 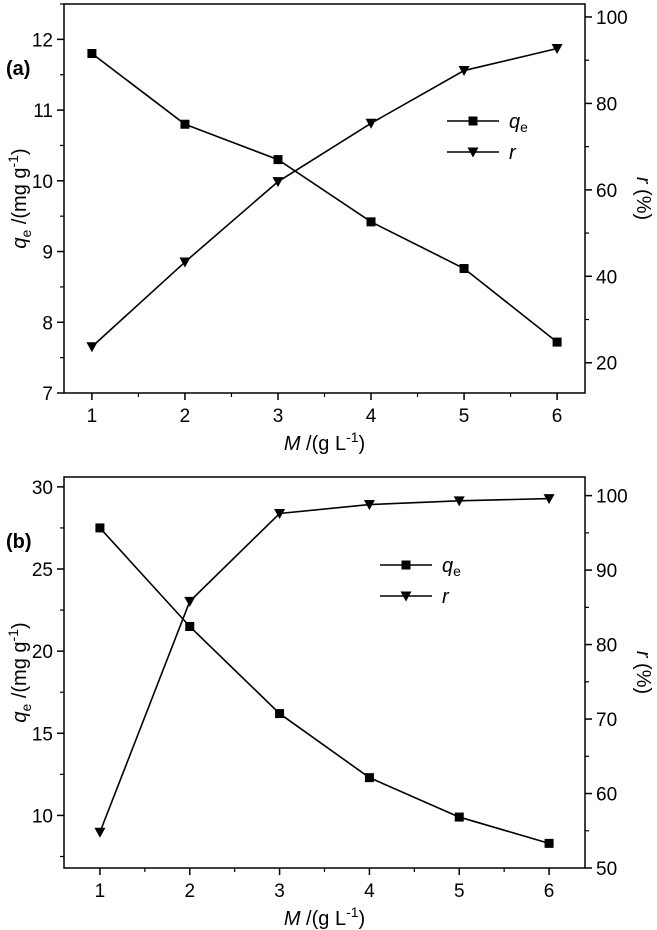 What do you see at coordinates (606, 869) in the screenshot?
I see `y-right-tick-label: 50` at bounding box center [606, 869].